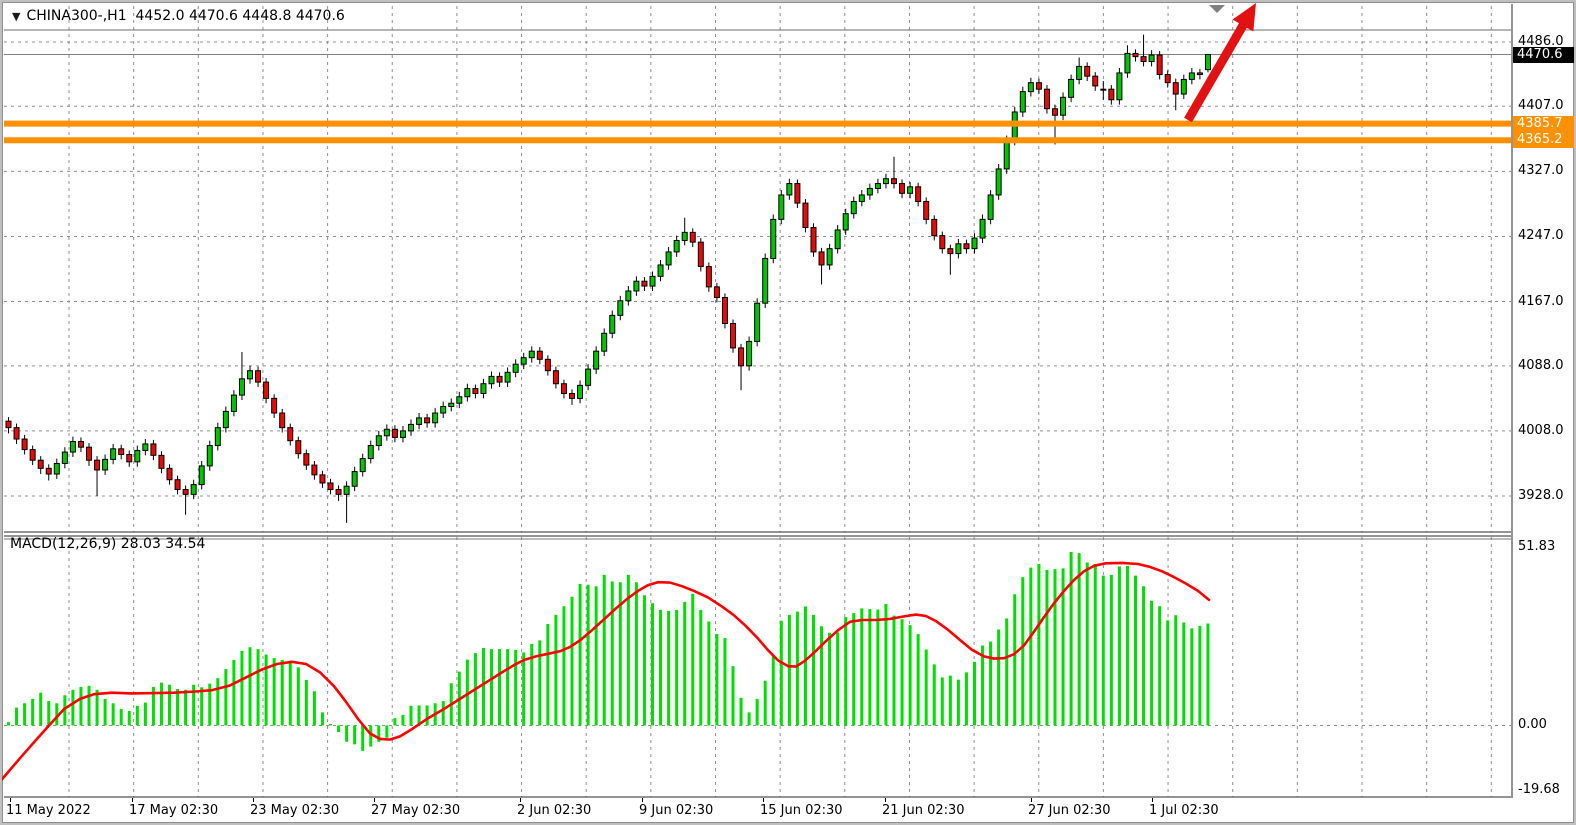  I want to click on time-axis-label: 27 May 02:30, so click(416, 810).